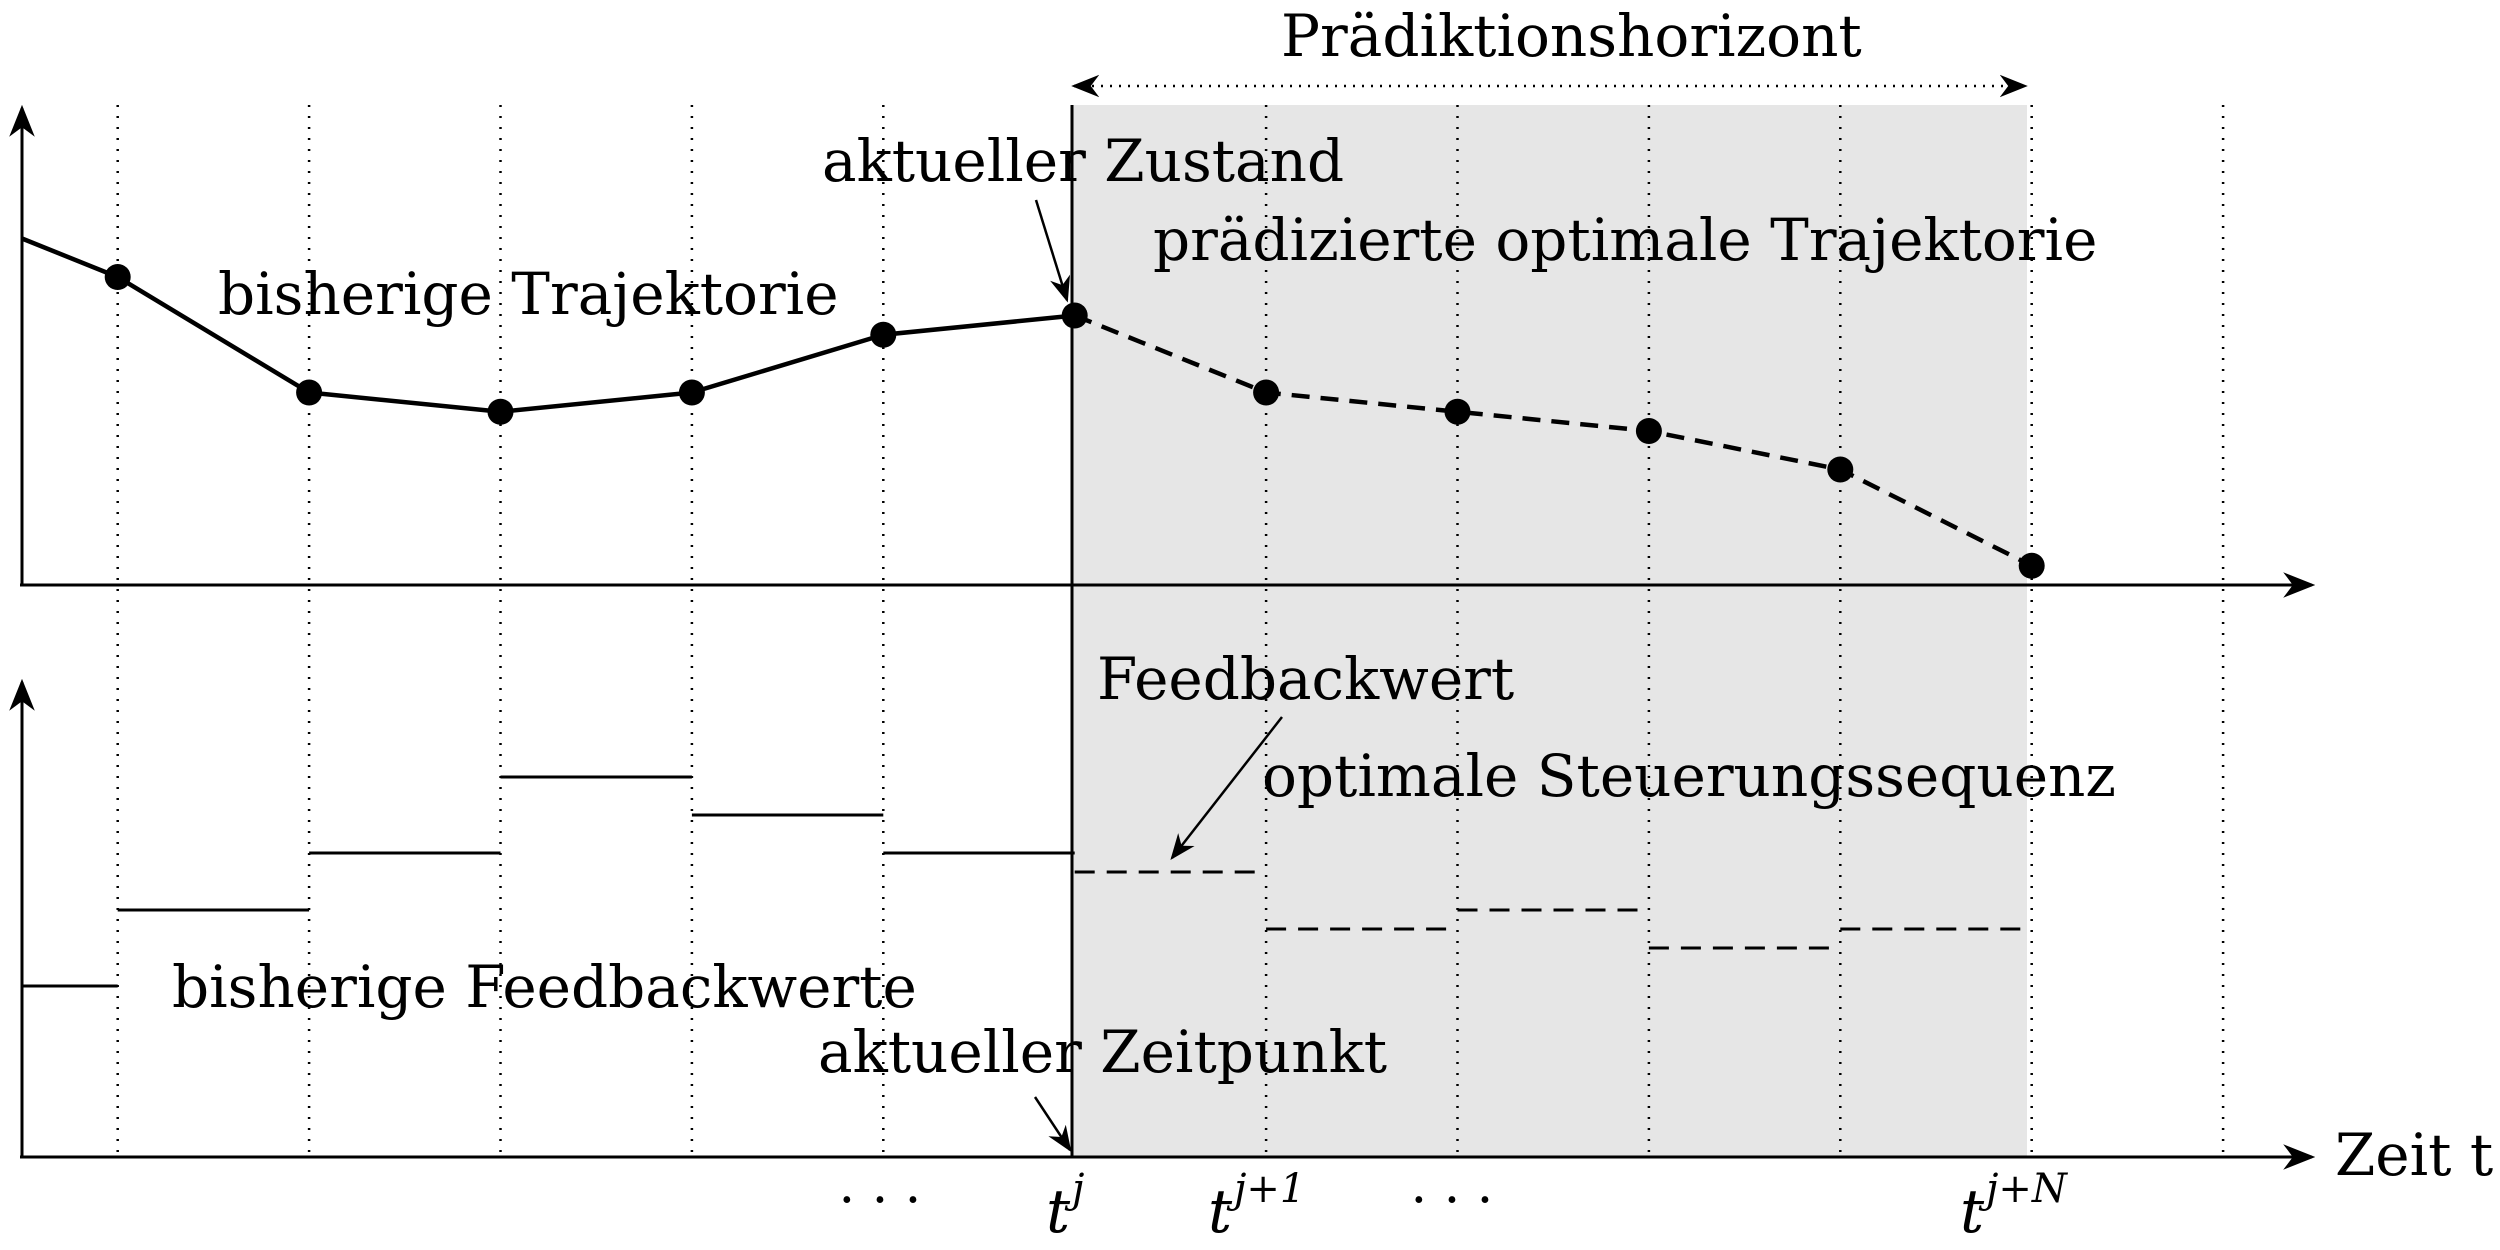  I want to click on current-time-label: aktueller Zeitpunkt, so click(1102, 1052).